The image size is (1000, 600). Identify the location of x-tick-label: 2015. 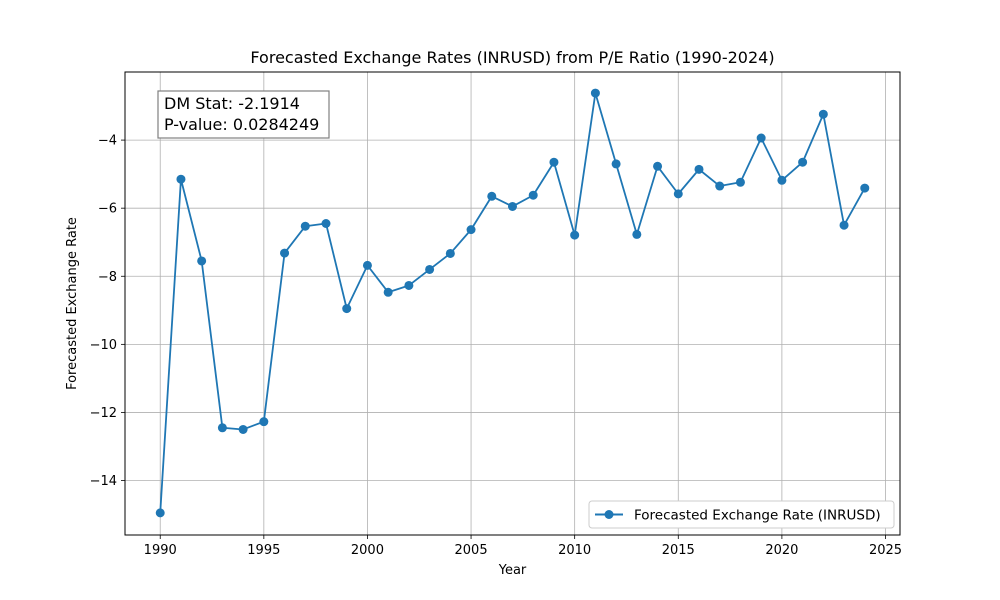
(678, 550).